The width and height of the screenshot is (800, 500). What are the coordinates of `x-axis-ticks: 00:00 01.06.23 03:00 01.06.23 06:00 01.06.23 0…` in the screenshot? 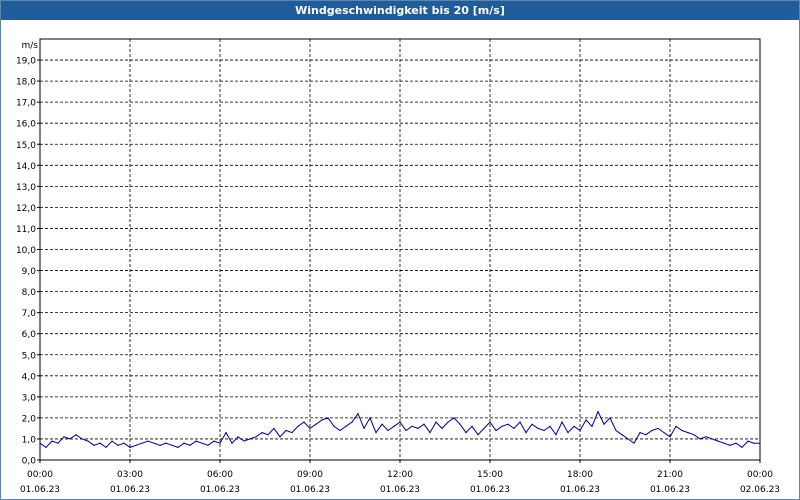 It's located at (400, 477).